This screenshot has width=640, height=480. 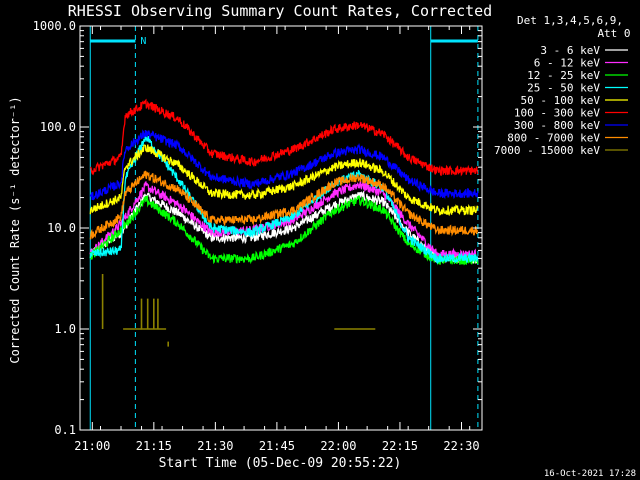 I want to click on series-line-3-6-kev, so click(x=284, y=227).